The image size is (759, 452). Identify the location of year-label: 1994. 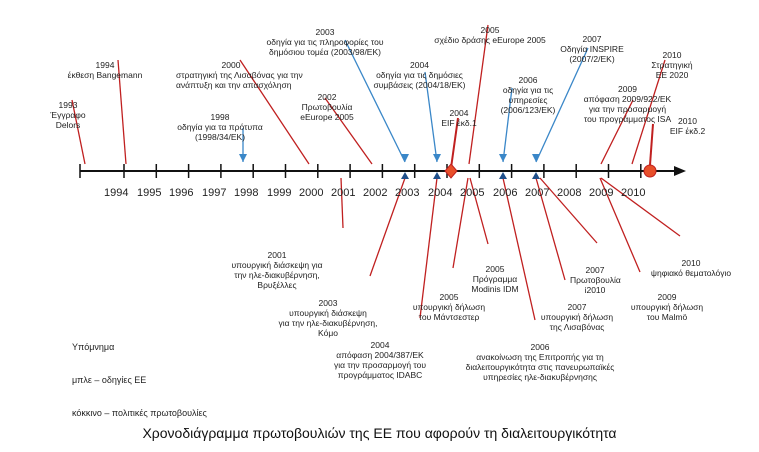
(116, 193).